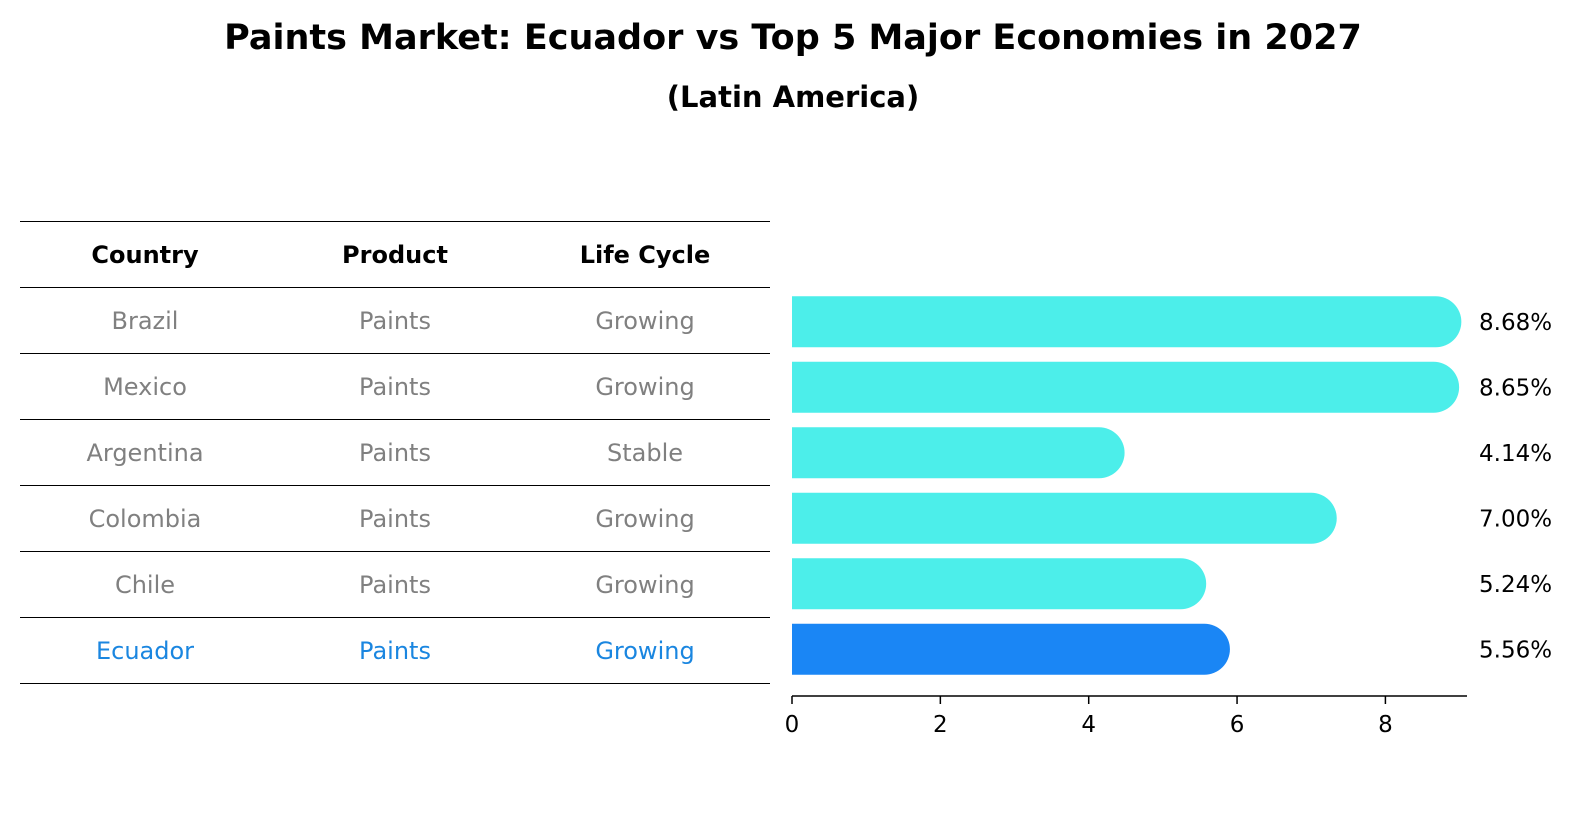 The width and height of the screenshot is (1586, 823). What do you see at coordinates (940, 725) in the screenshot?
I see `x-tick-label: 2` at bounding box center [940, 725].